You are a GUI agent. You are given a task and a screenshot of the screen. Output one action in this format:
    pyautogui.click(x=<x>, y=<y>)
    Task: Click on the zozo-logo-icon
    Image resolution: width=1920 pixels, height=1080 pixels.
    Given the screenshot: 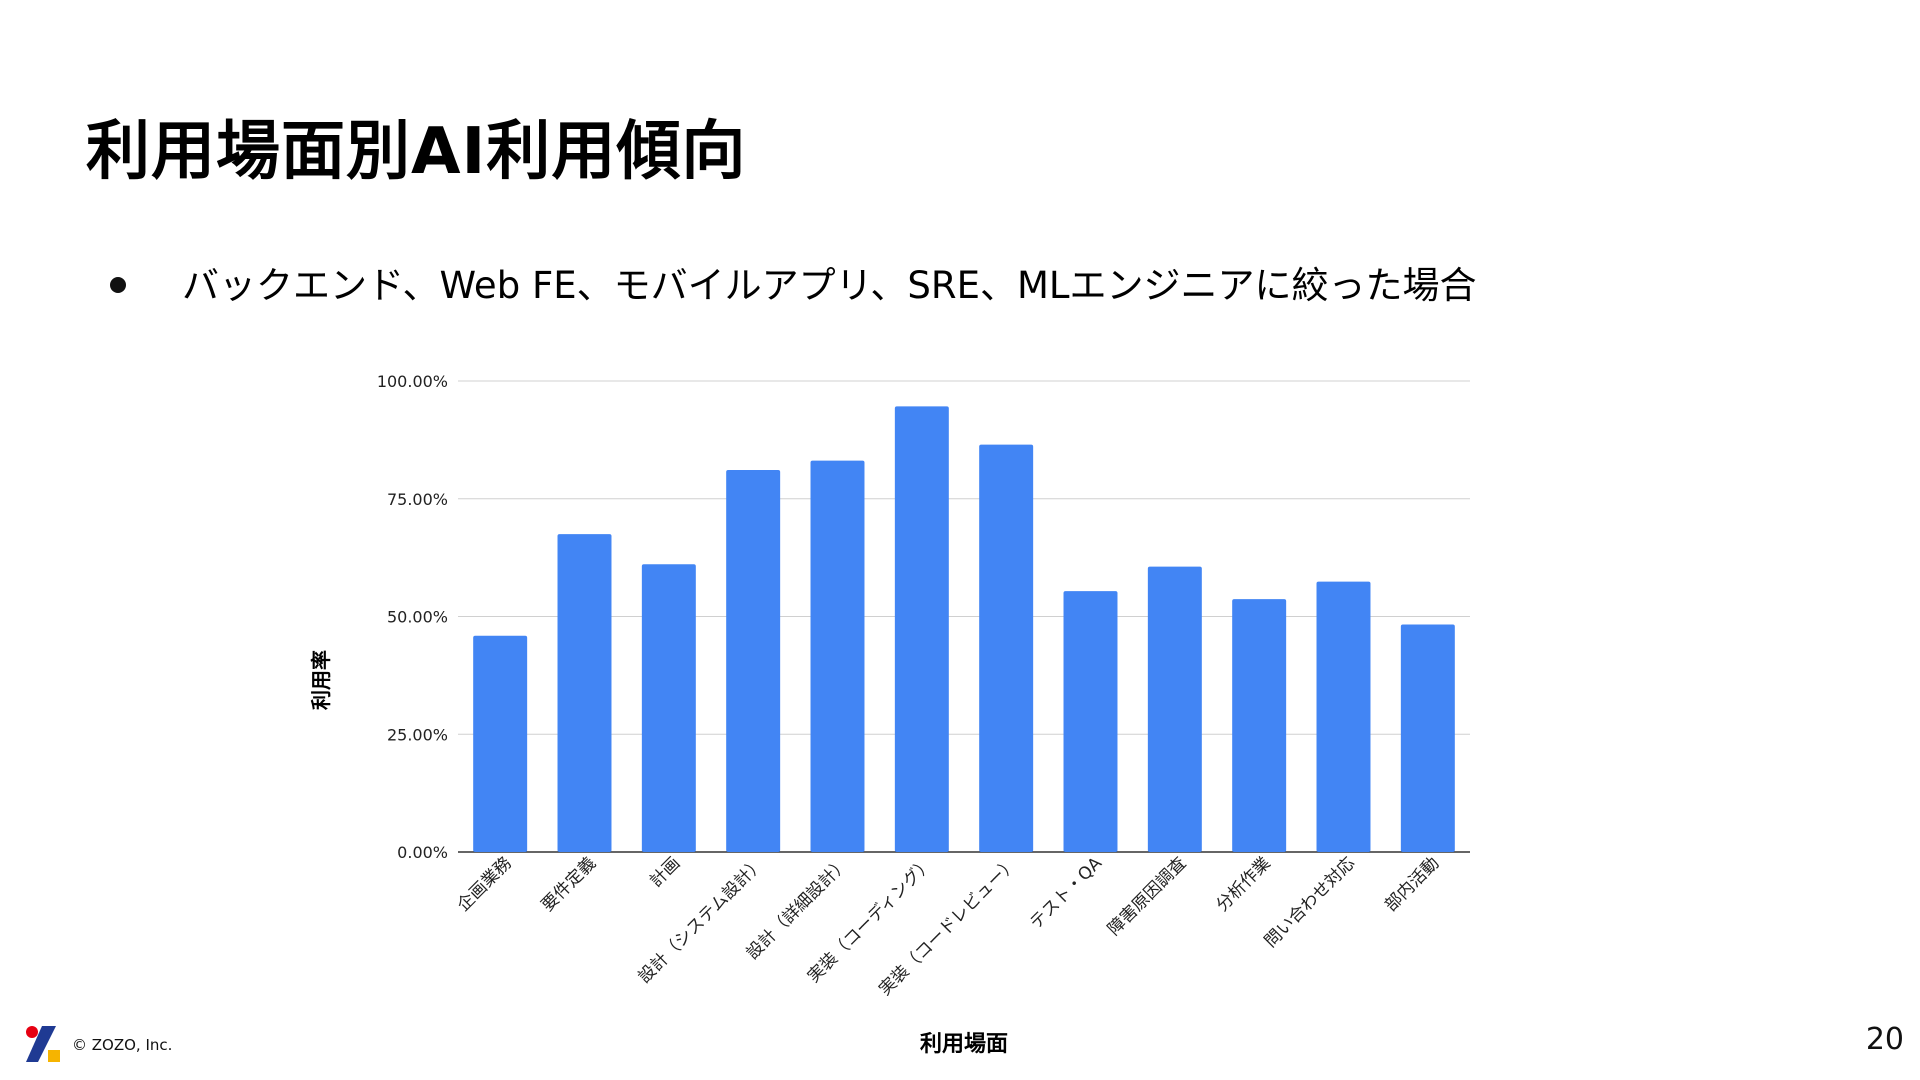 What is the action you would take?
    pyautogui.click(x=43, y=1044)
    